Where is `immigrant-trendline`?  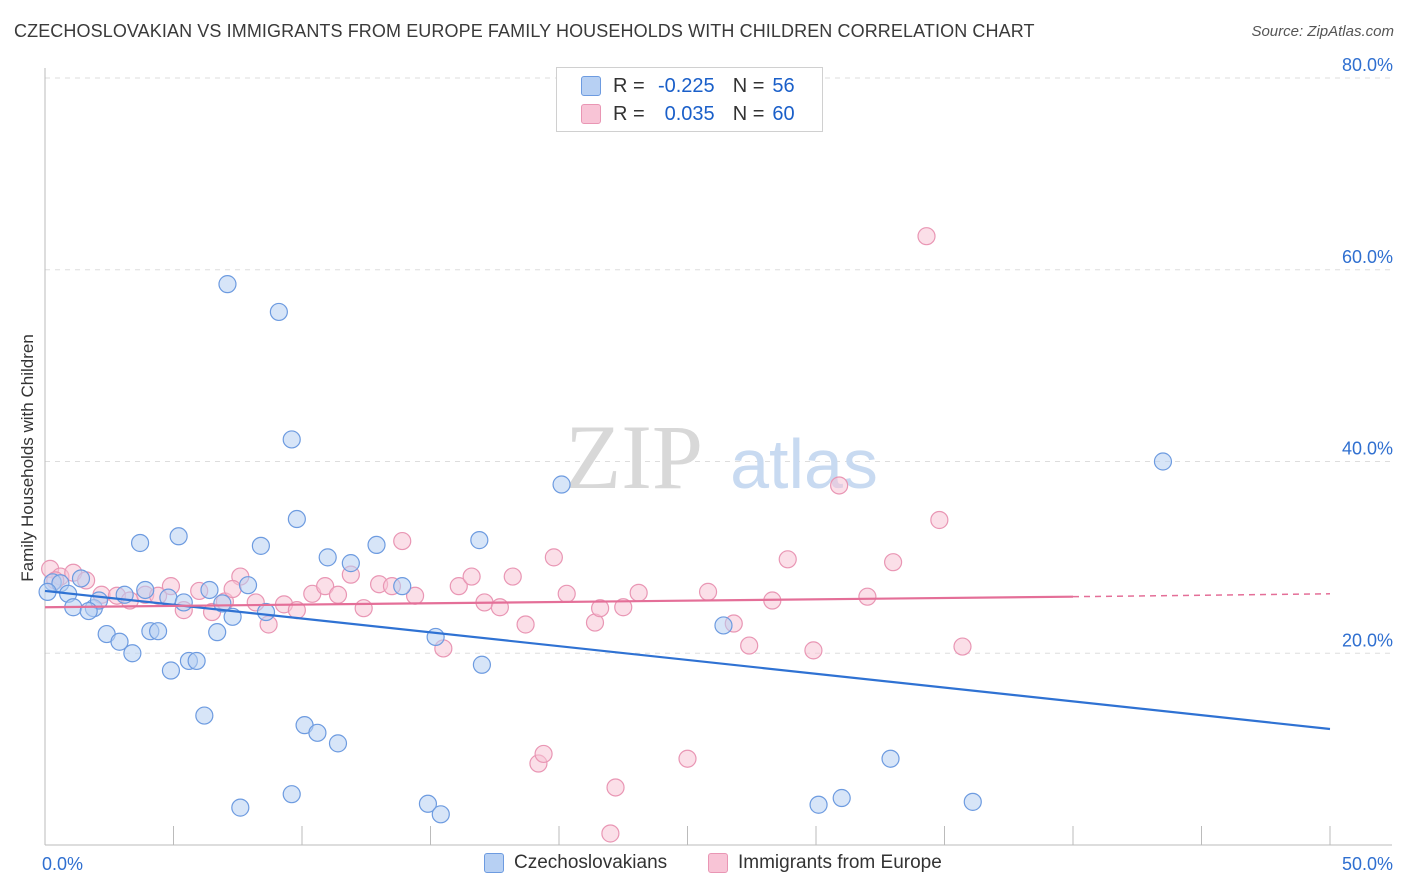 immigrant-trendline is located at coordinates (559, 602).